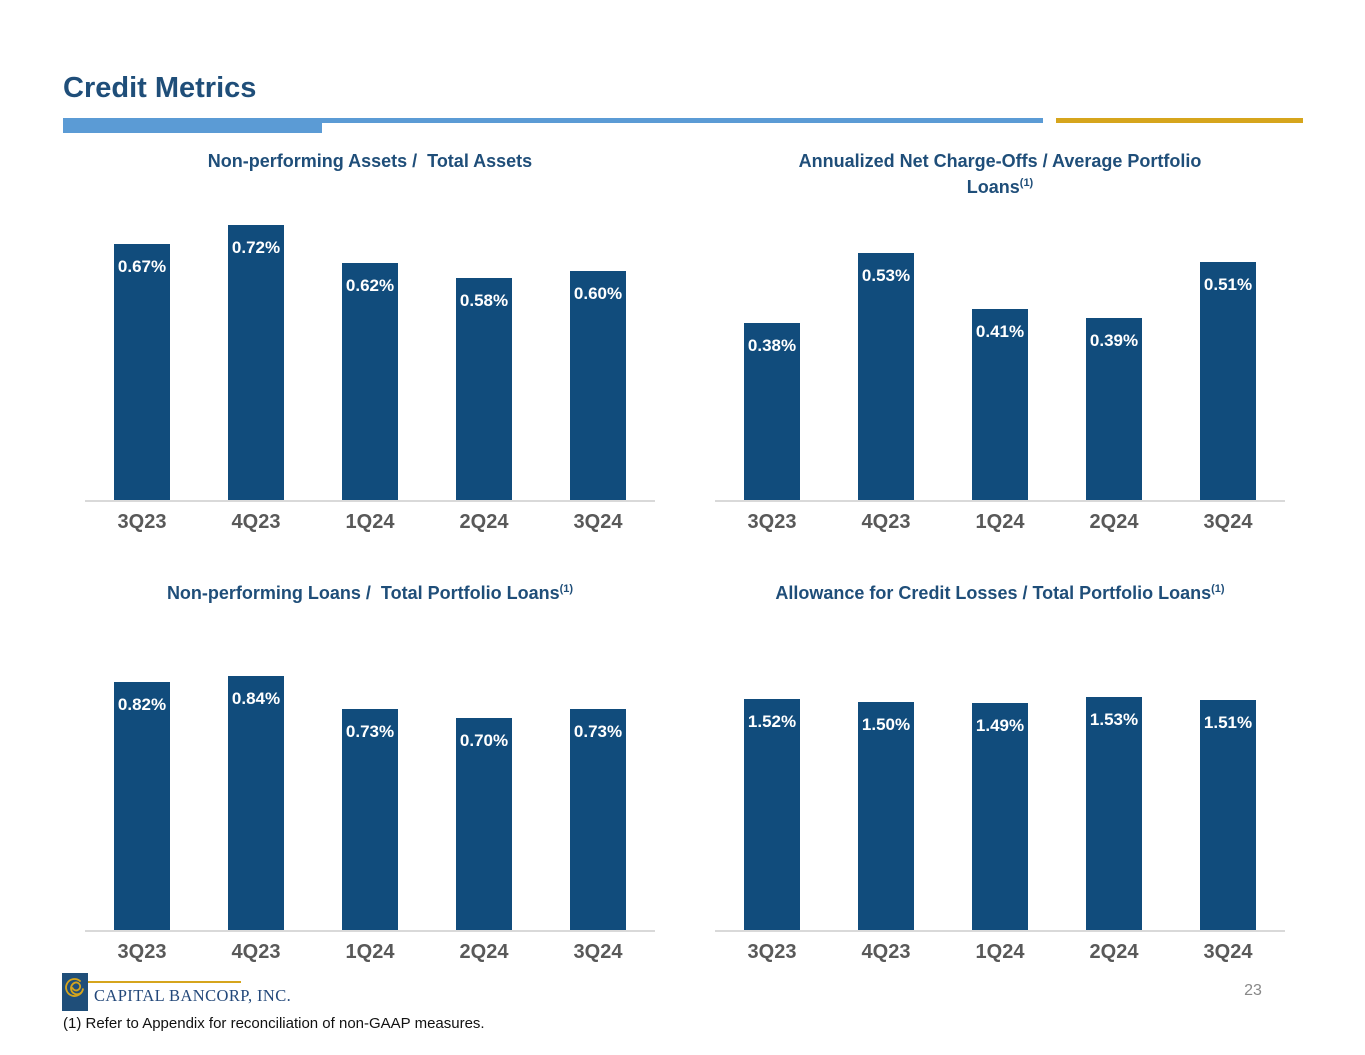  What do you see at coordinates (484, 350) in the screenshot?
I see `bar-column: 0.58%` at bounding box center [484, 350].